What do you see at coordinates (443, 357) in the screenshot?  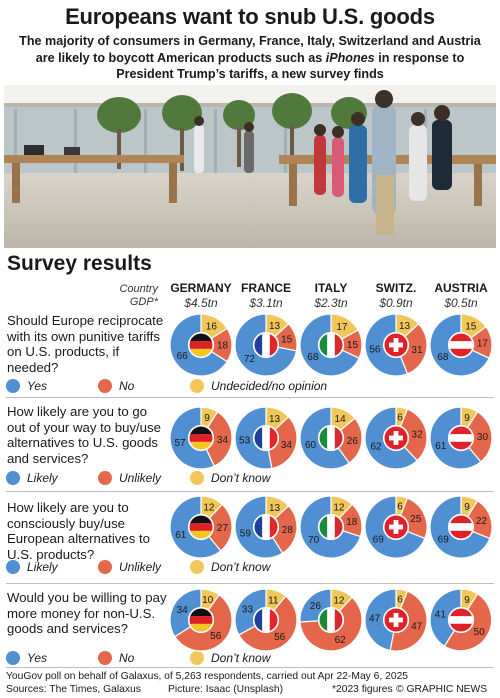 I see `pie-value-label: 68` at bounding box center [443, 357].